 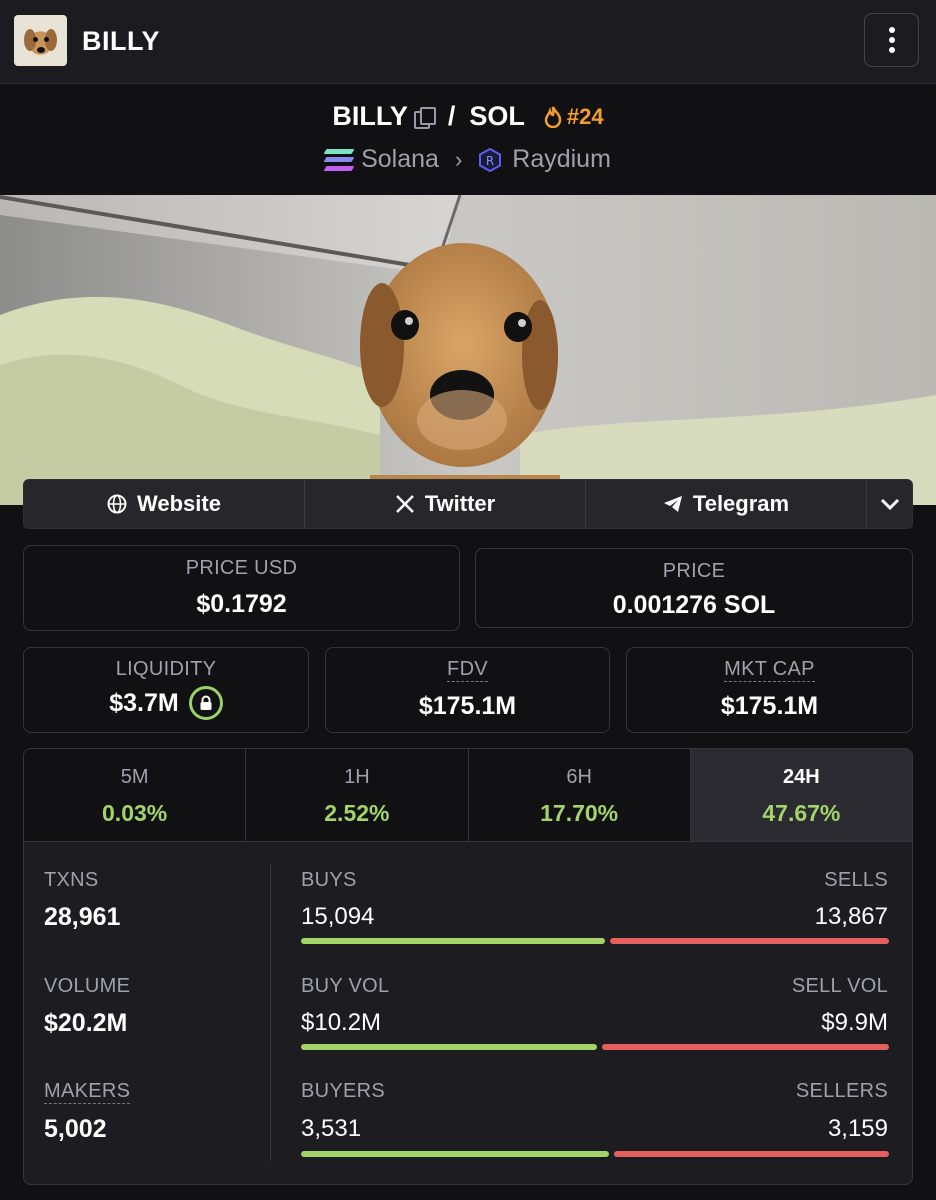 I want to click on tab-change: 17.70%, so click(x=579, y=813).